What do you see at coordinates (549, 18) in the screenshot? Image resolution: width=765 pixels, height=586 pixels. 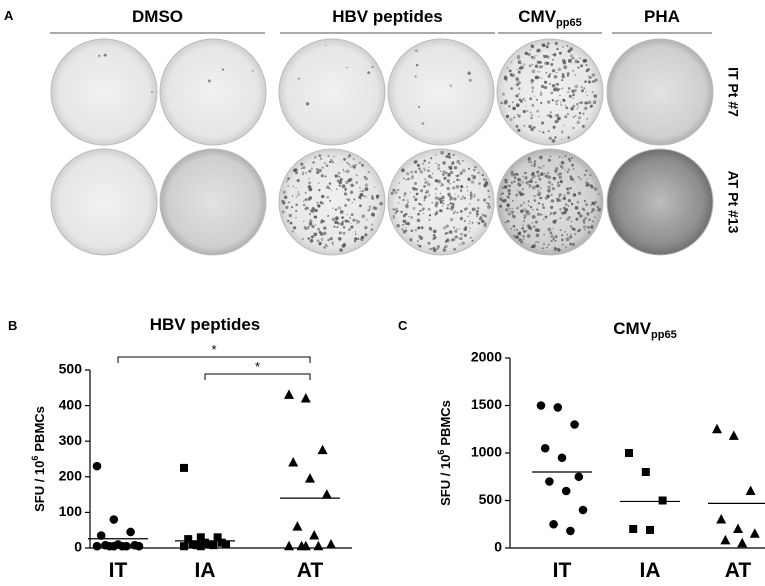 I see `column-label: CMVpp65` at bounding box center [549, 18].